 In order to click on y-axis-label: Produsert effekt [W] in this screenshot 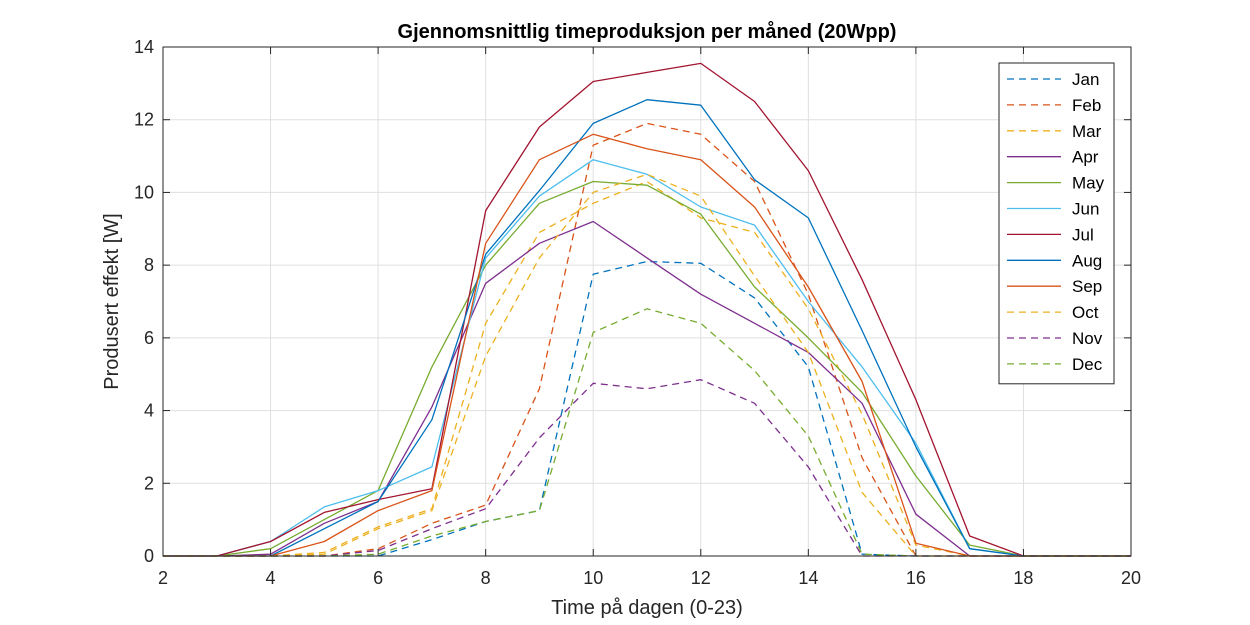, I will do `click(112, 301)`.